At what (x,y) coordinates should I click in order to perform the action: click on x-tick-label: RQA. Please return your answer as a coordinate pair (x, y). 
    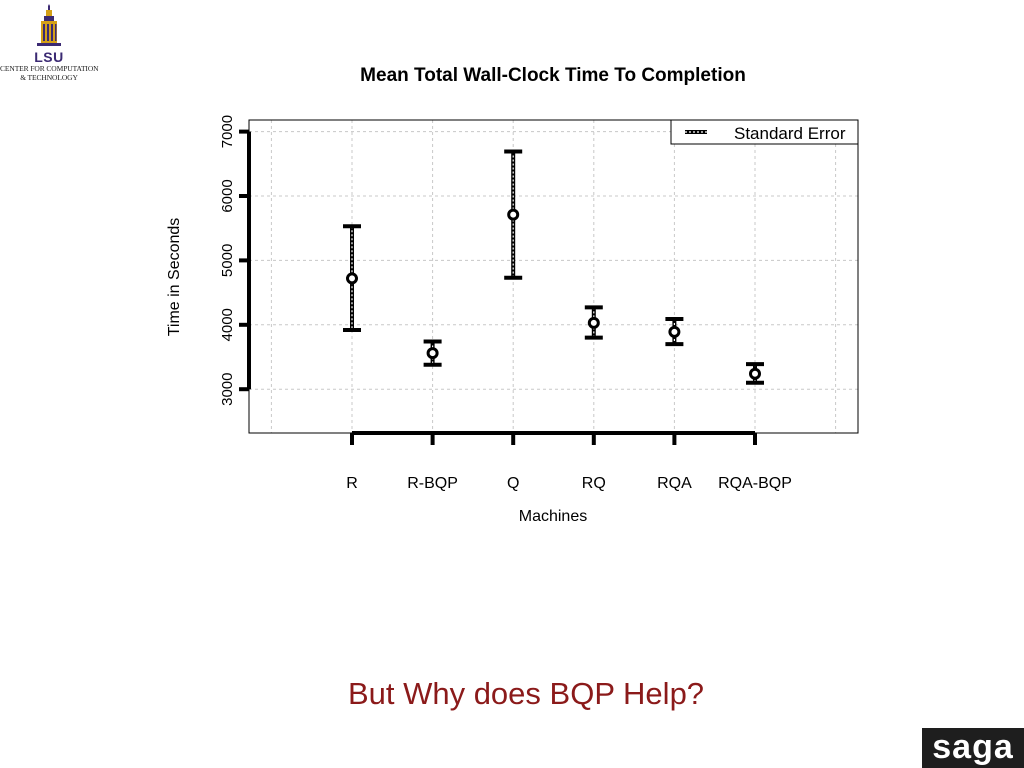
    Looking at the image, I should click on (674, 483).